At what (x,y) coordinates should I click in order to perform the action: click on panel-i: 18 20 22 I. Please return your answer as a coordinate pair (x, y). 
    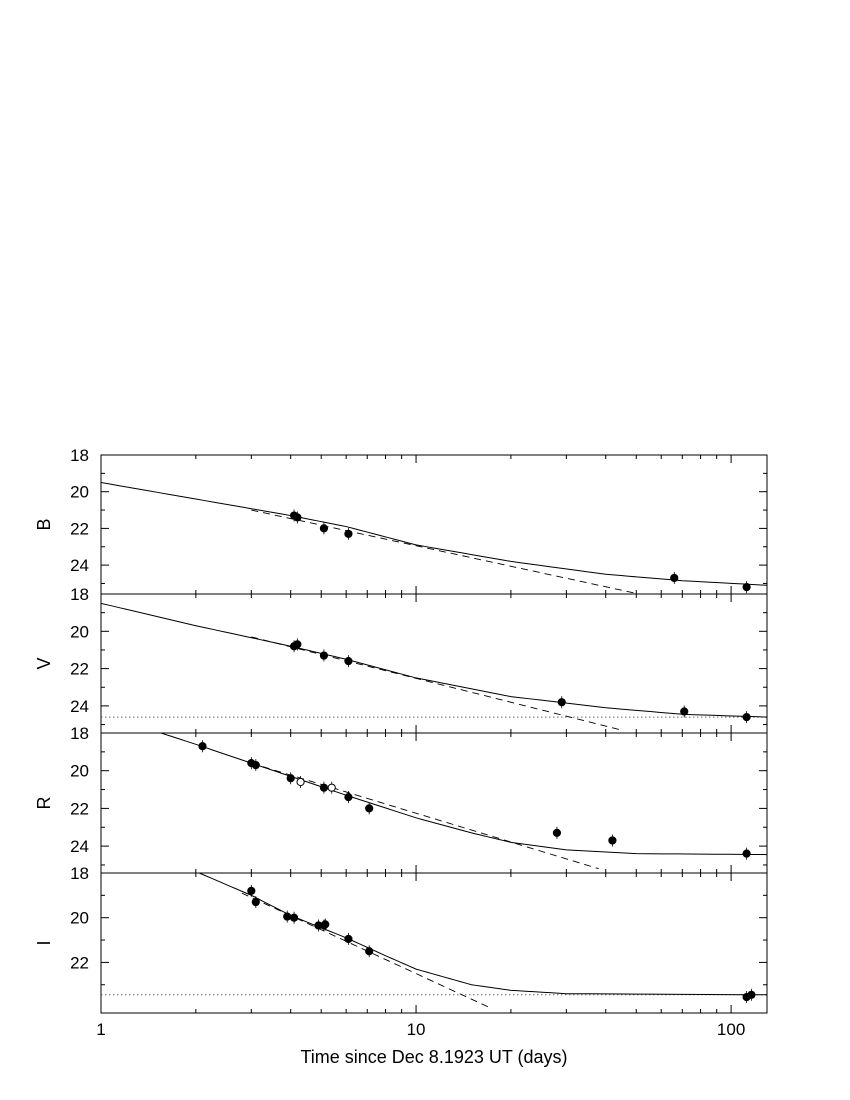
    Looking at the image, I should click on (401, 939).